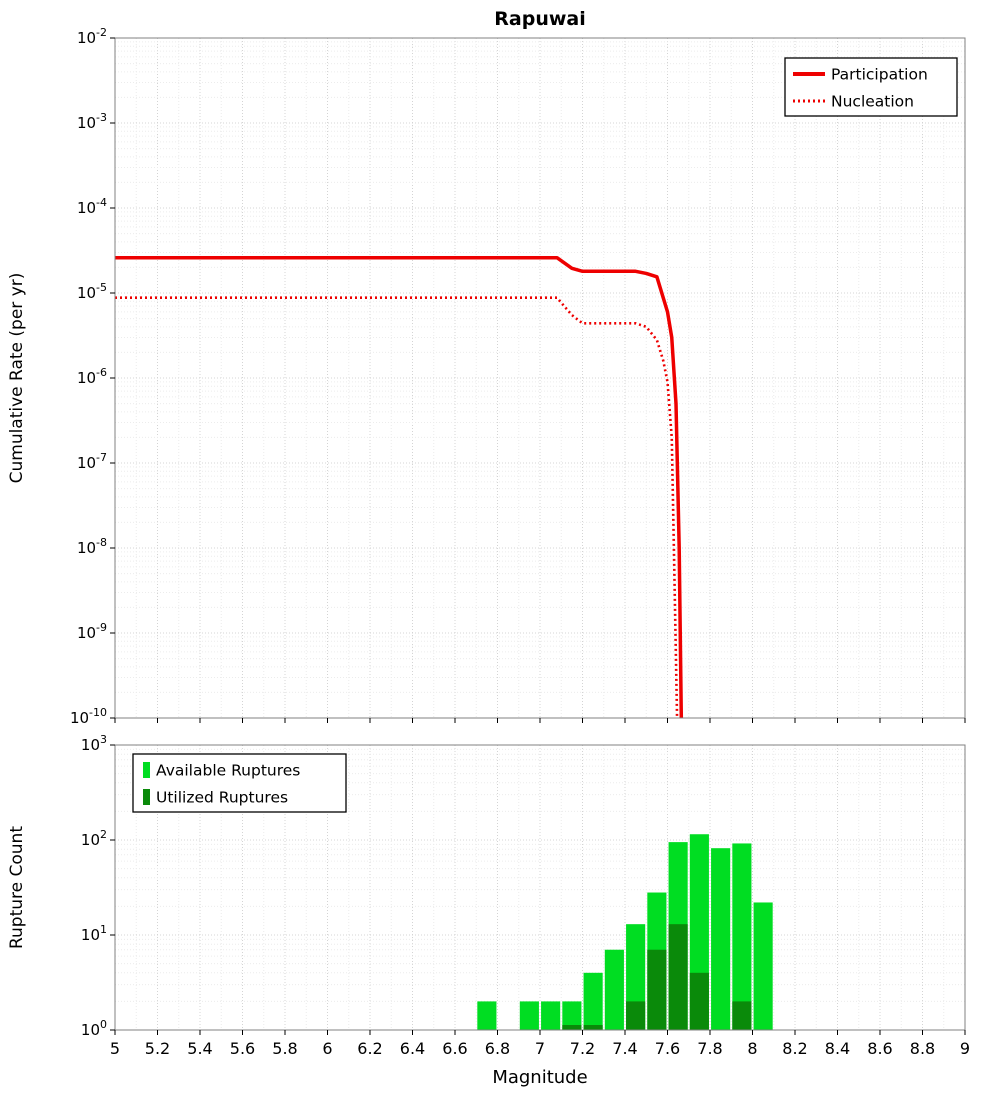 The image size is (1000, 1104). What do you see at coordinates (667, 1048) in the screenshot?
I see `x-tick-label: 7.6` at bounding box center [667, 1048].